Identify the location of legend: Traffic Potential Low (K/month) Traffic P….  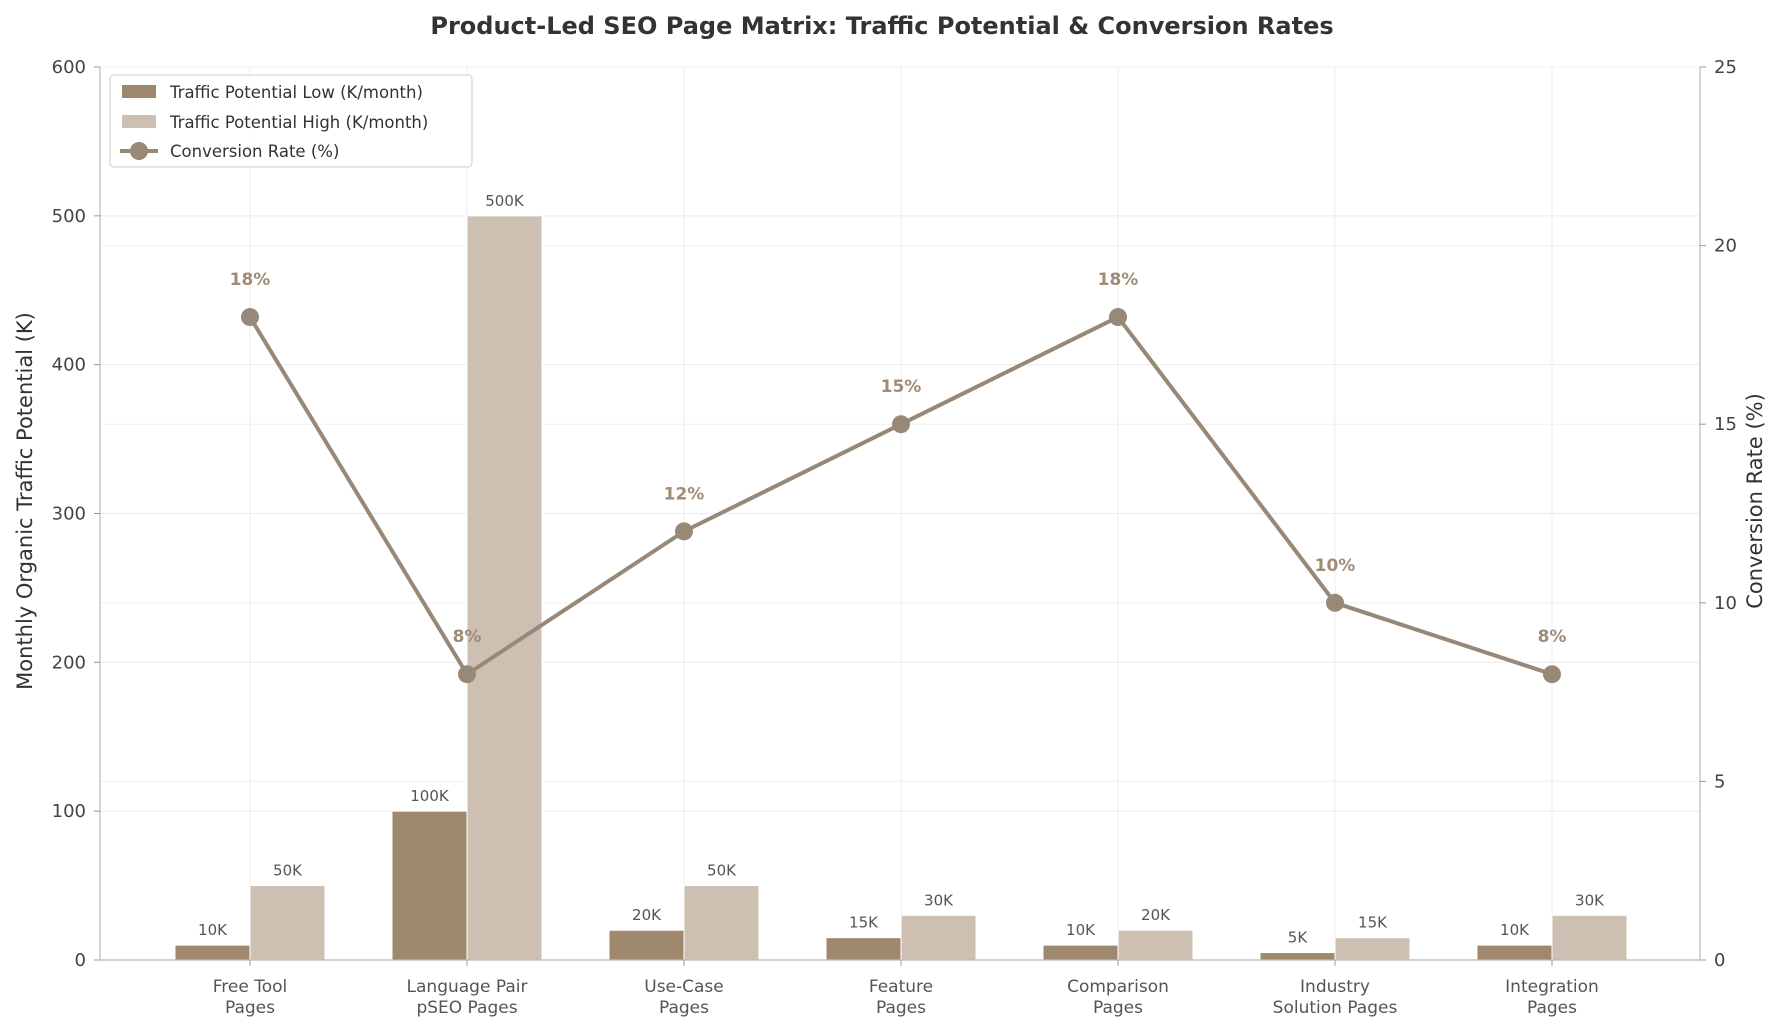
(291, 121).